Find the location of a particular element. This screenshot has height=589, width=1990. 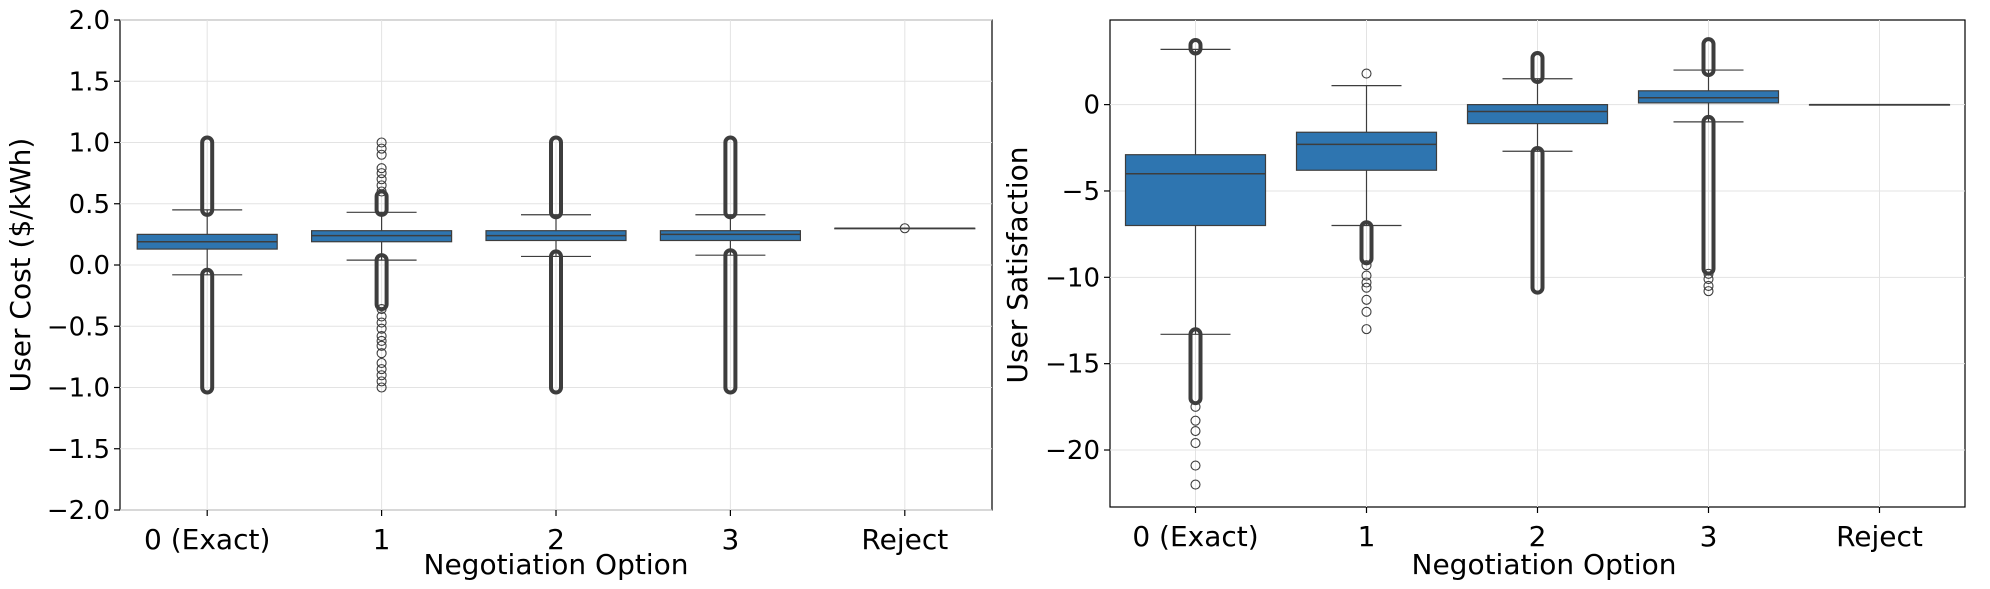

y-tick-label: −10 is located at coordinates (1072, 278).